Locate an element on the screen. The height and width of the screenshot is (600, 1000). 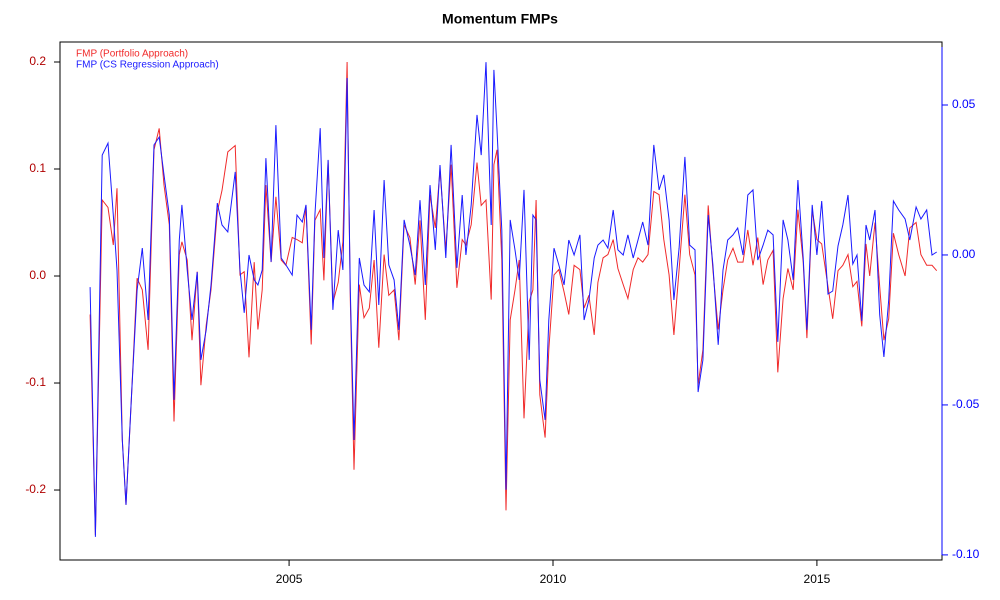
y-tick-label: 0.0 is located at coordinates (37, 275).